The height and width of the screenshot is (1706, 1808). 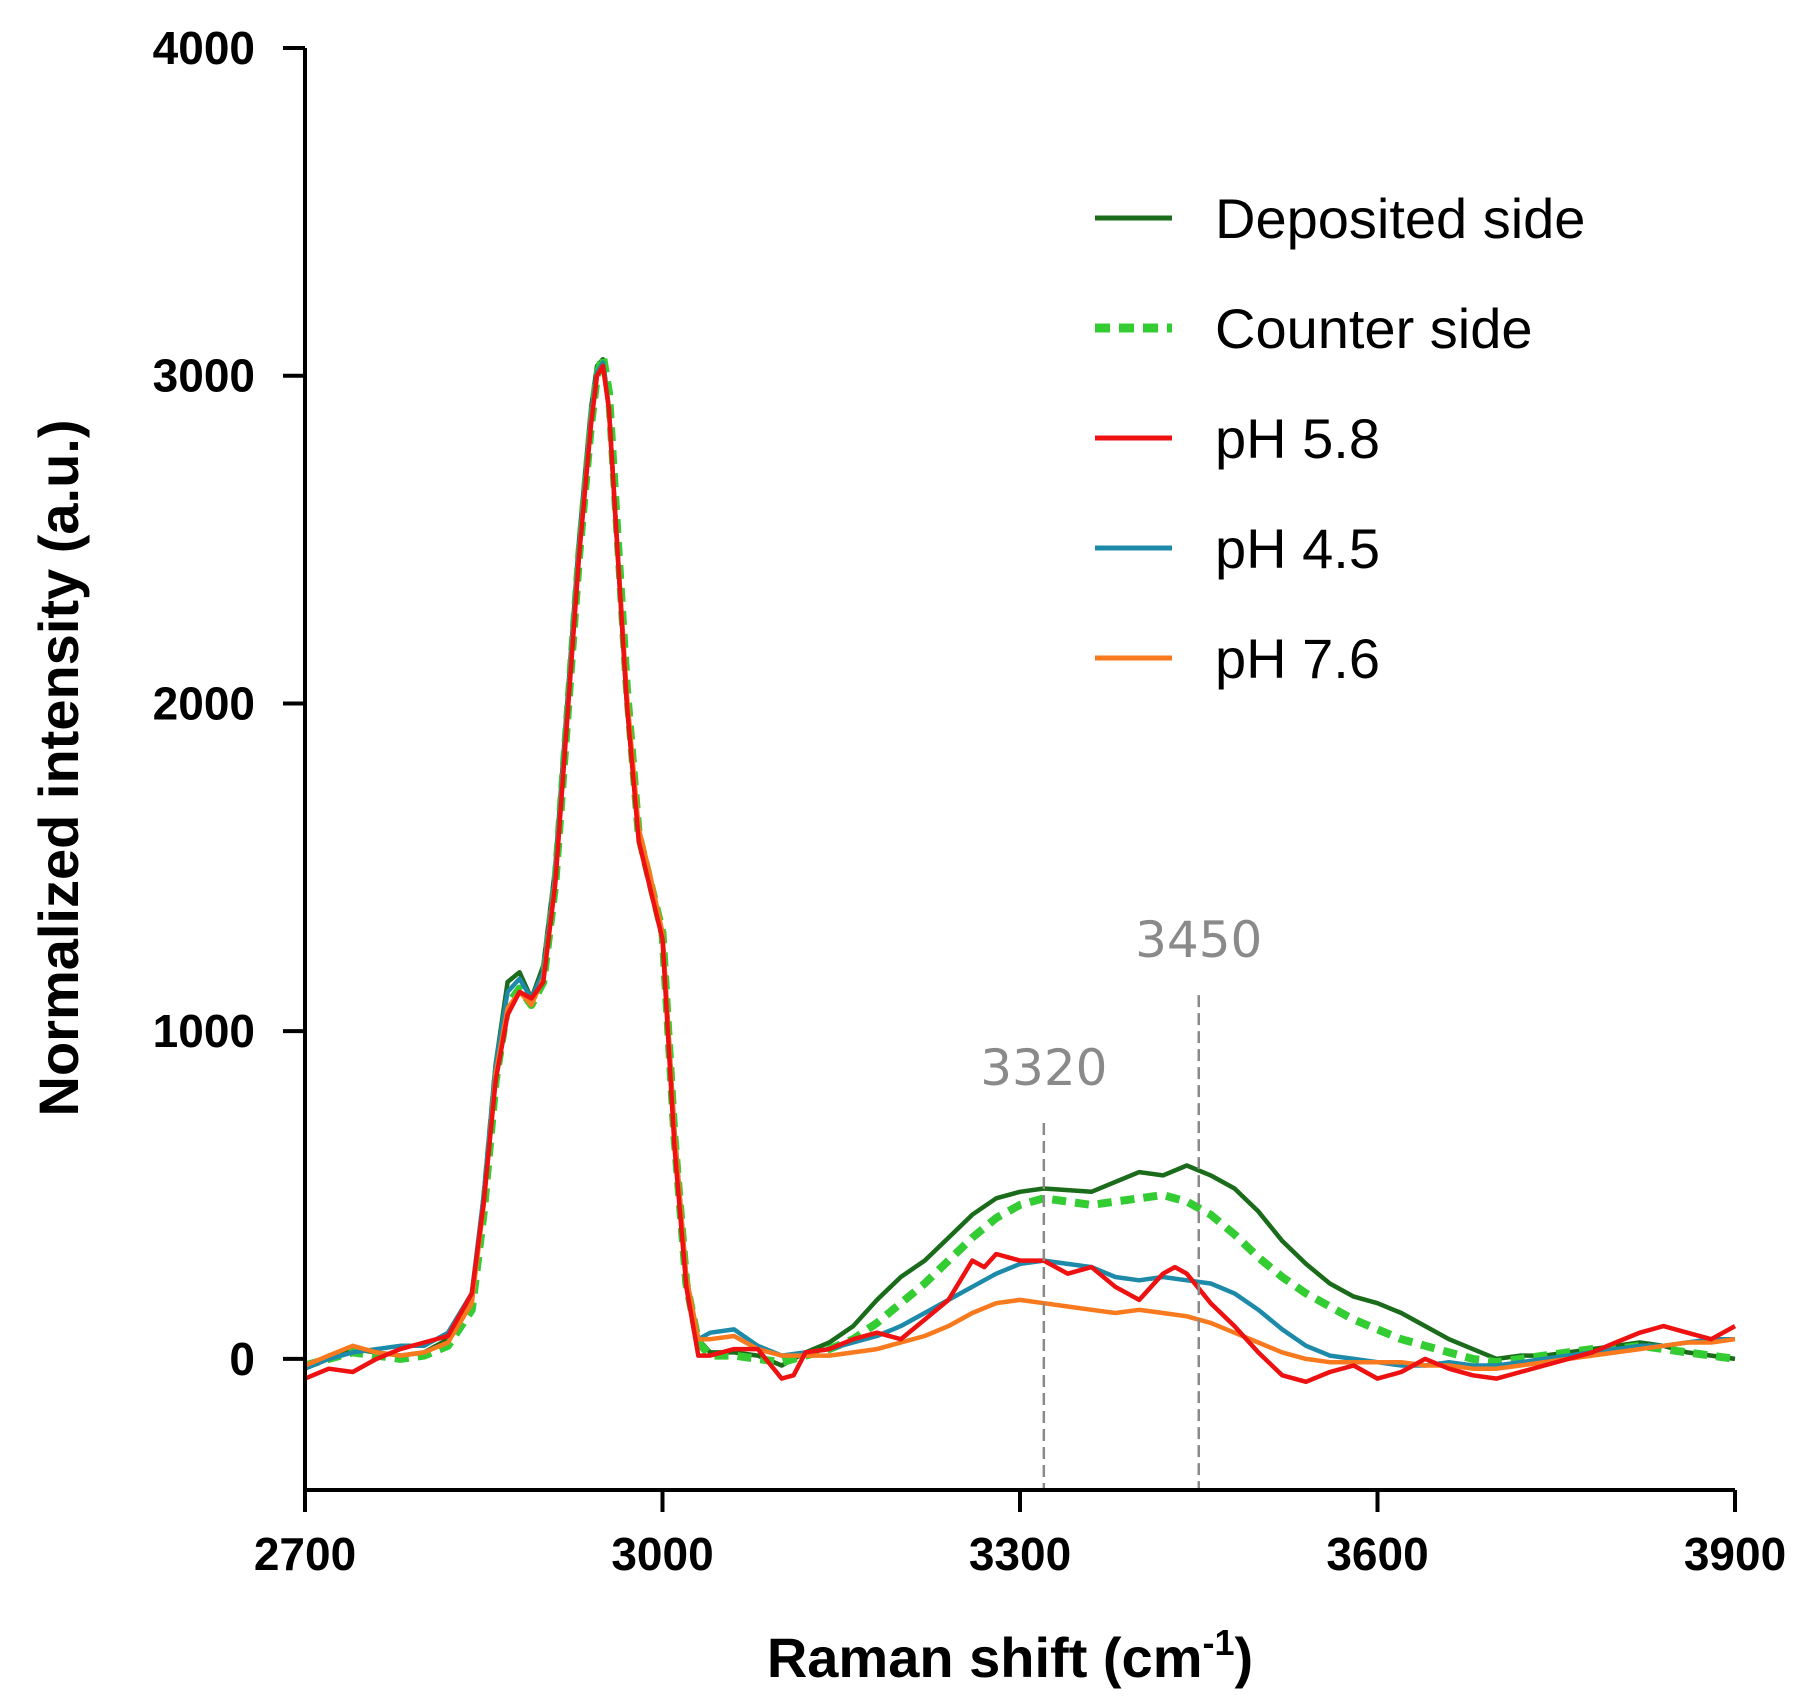 I want to click on x-axis-title: Raman shift (cm-1), so click(x=1010, y=1655).